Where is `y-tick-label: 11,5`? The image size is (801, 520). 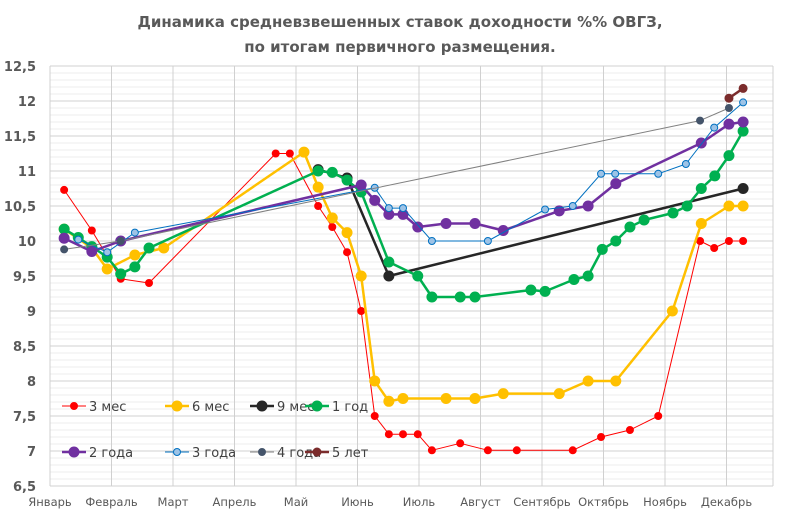
y-tick-label: 11,5 is located at coordinates (20, 137).